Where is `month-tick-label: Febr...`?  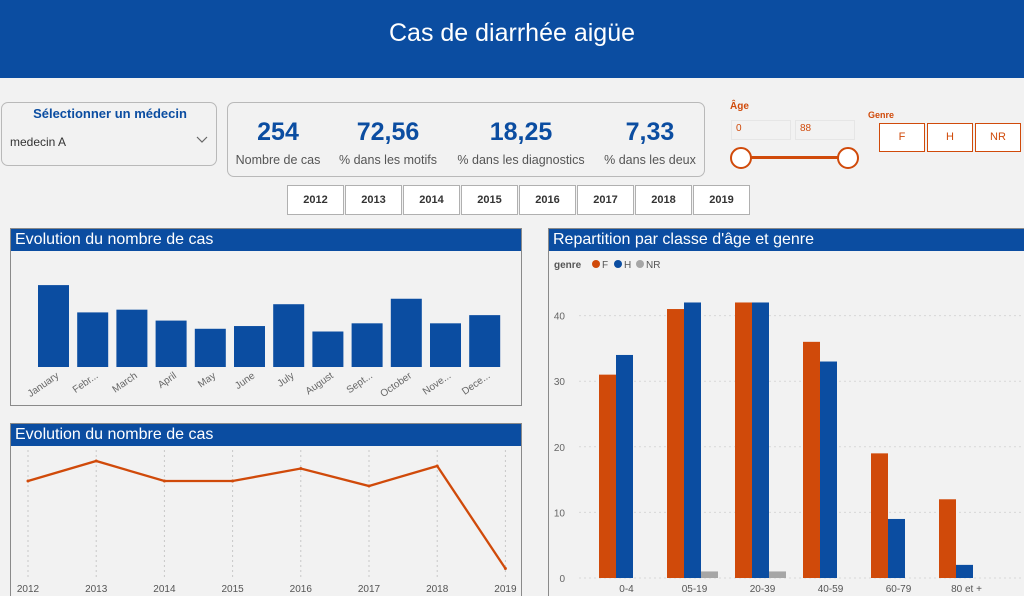
month-tick-label: Febr... is located at coordinates (86, 382).